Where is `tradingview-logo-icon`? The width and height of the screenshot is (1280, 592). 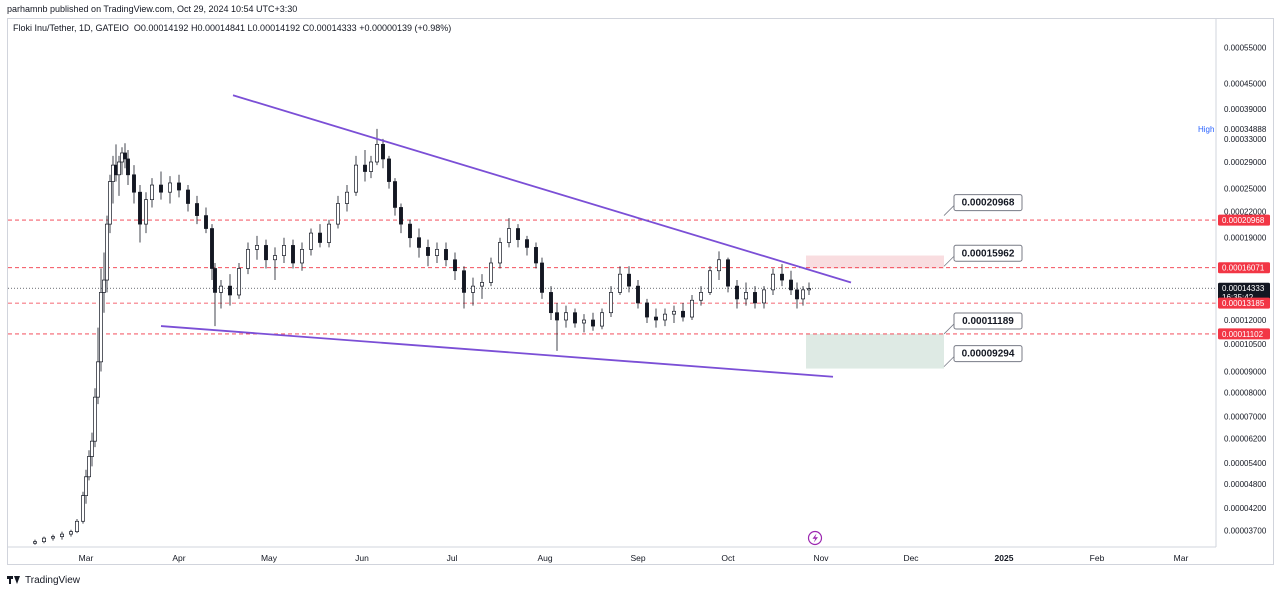 tradingview-logo-icon is located at coordinates (14, 580).